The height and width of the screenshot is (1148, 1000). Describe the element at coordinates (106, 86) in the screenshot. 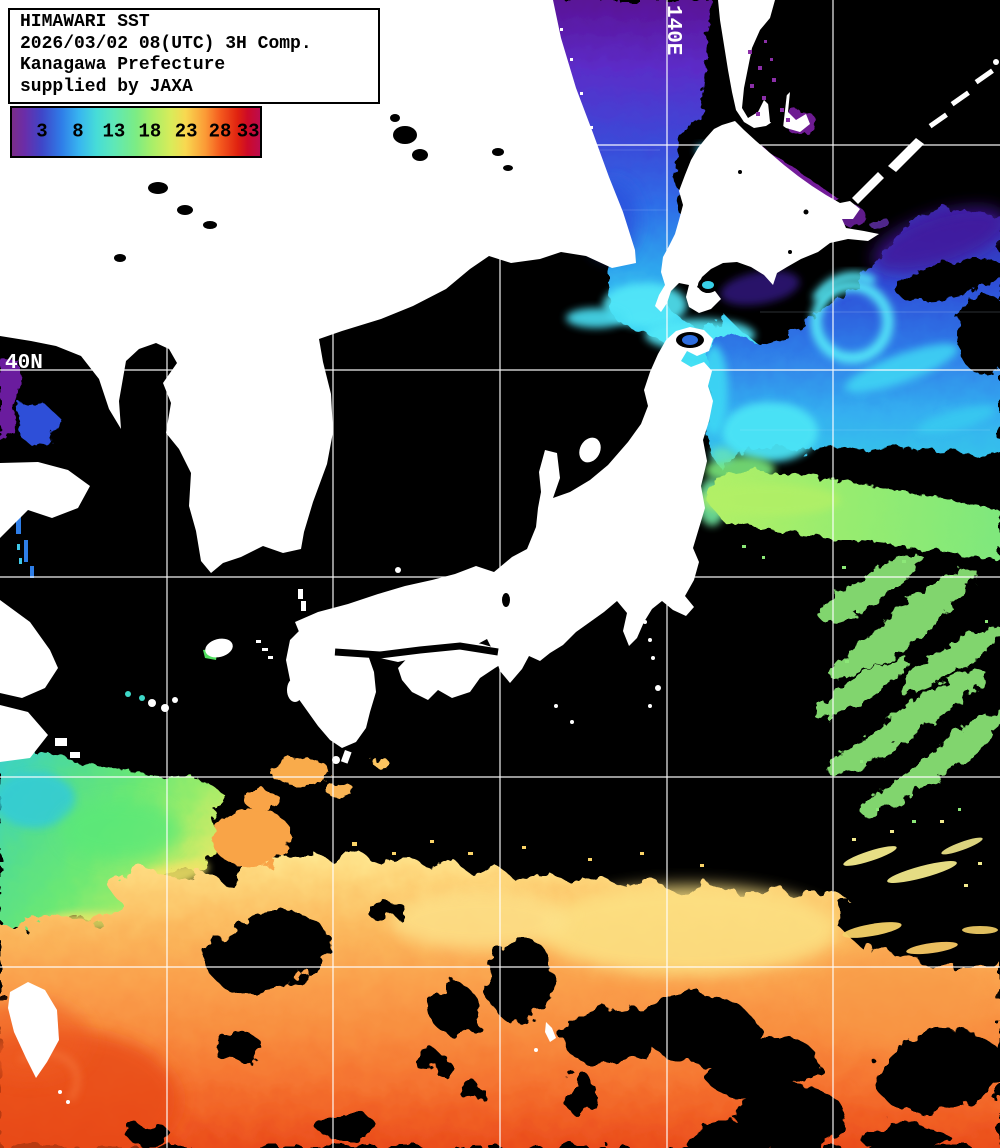

I see `map-credit: supplied by JAXA` at that location.